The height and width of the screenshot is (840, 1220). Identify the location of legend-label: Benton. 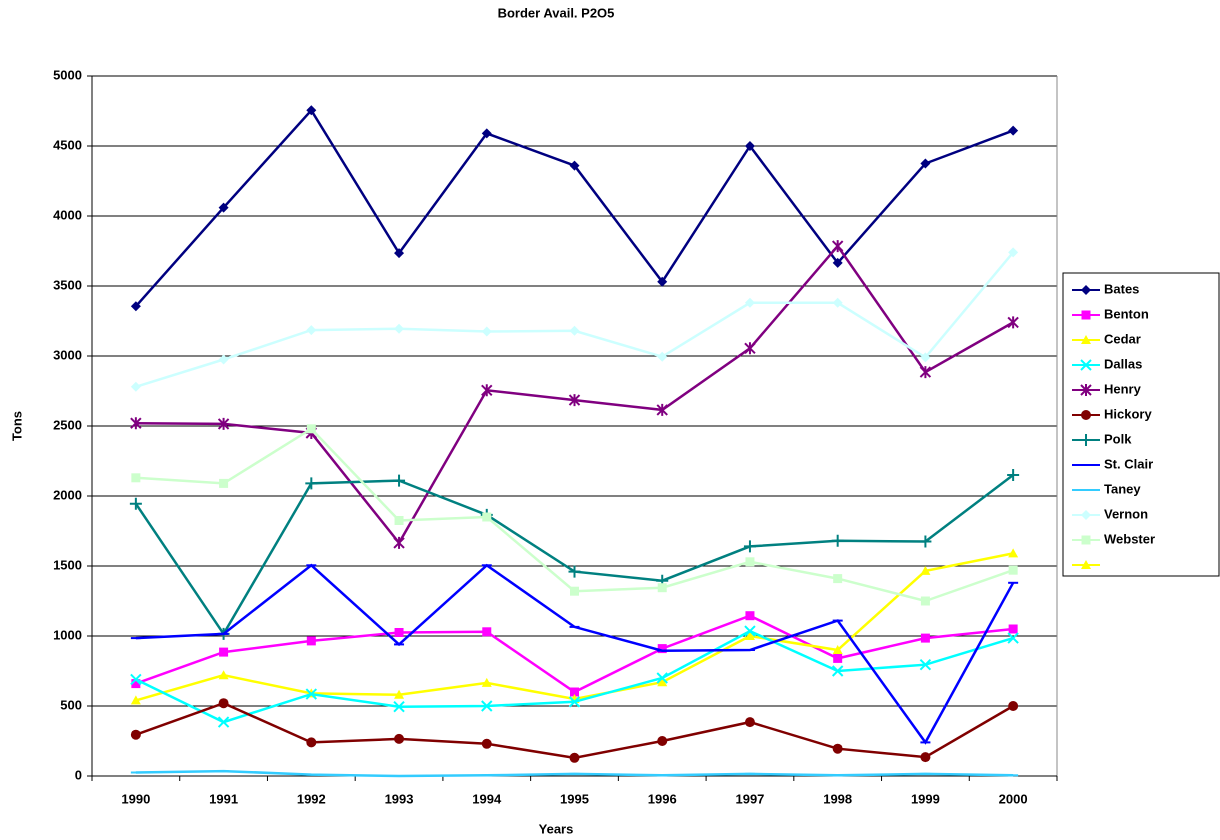
(1126, 313).